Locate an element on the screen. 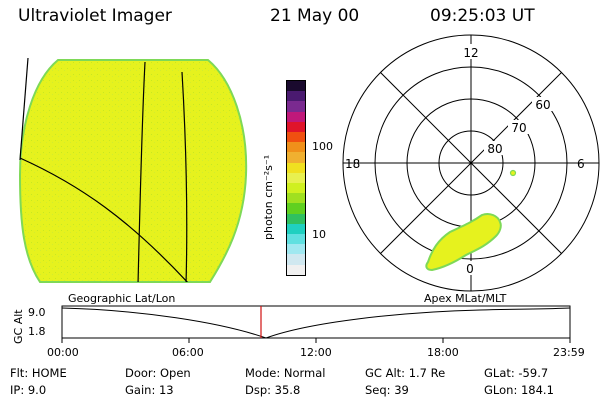 The image size is (600, 400). geographic-caption: Geographic Lat/Lon is located at coordinates (122, 298).